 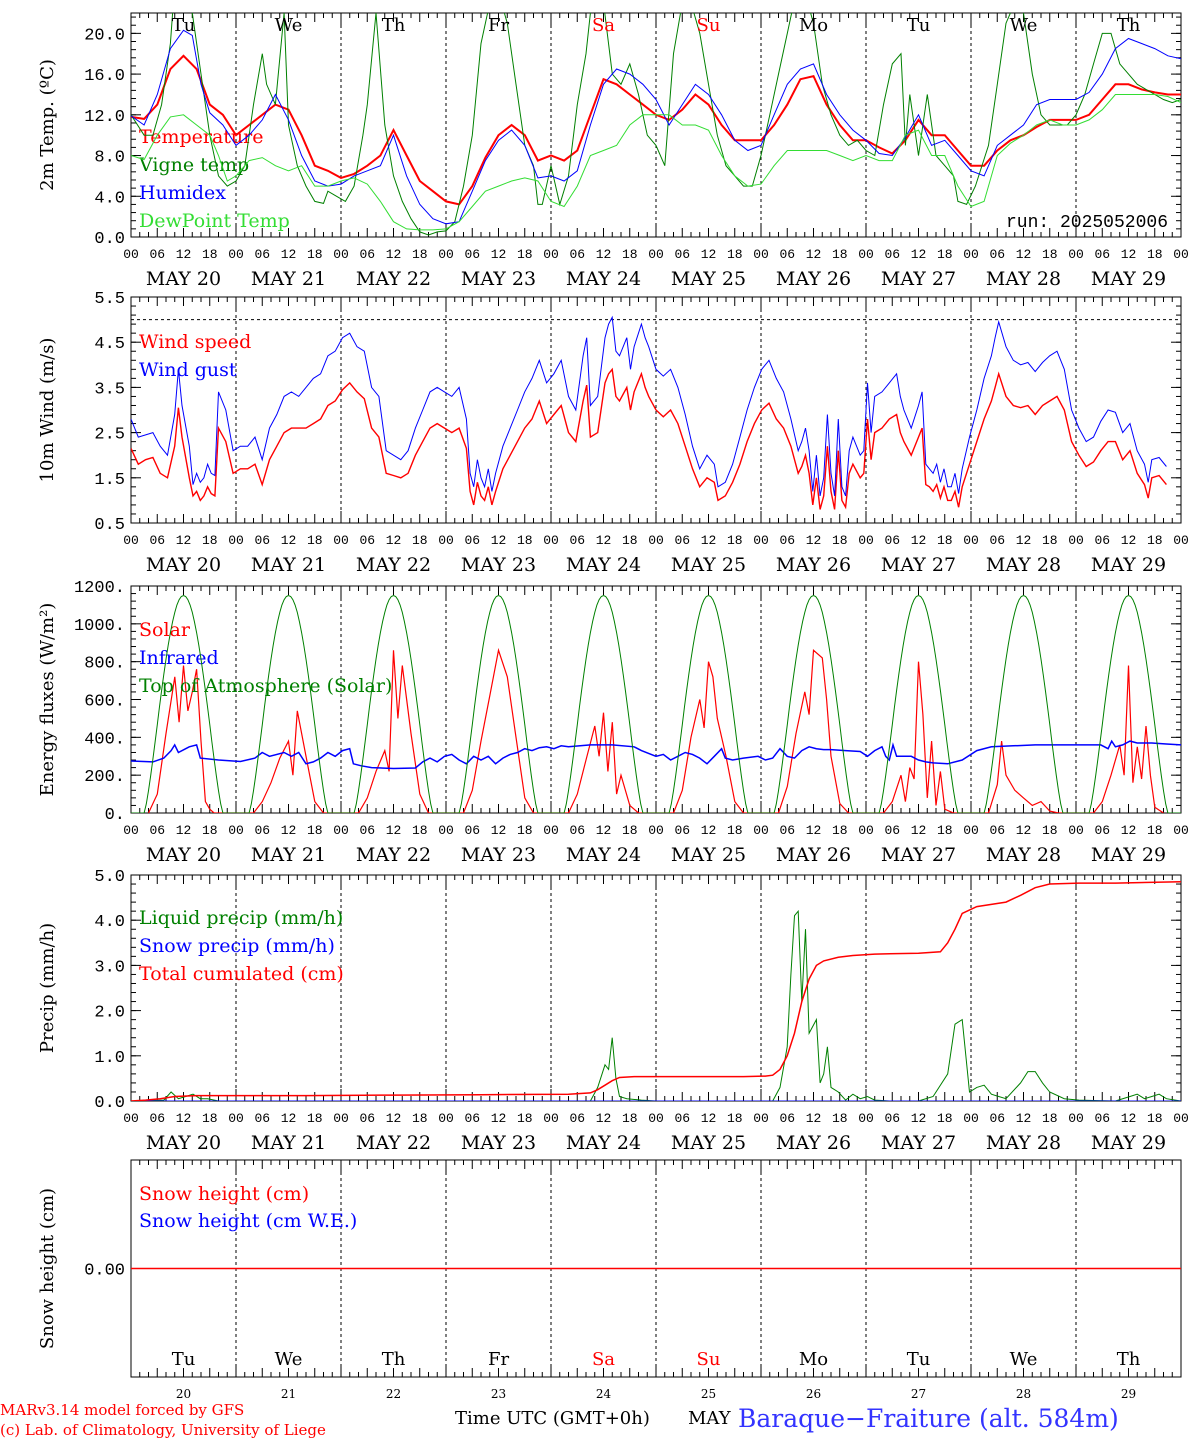 I want to click on y-axis-label: 10m Wind (m/s), so click(x=47, y=410).